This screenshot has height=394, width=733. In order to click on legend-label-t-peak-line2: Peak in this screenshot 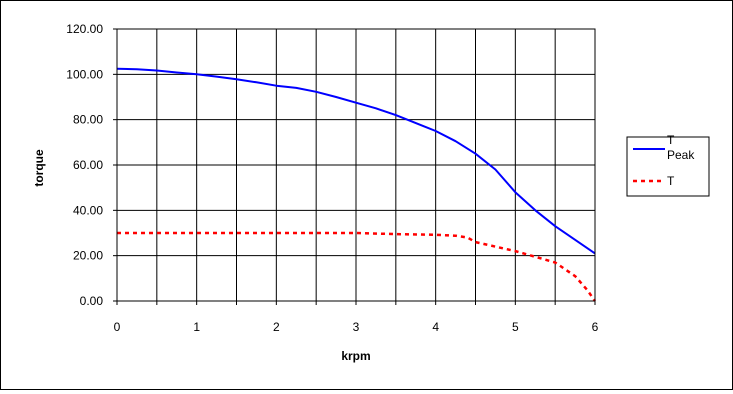, I will do `click(681, 155)`.